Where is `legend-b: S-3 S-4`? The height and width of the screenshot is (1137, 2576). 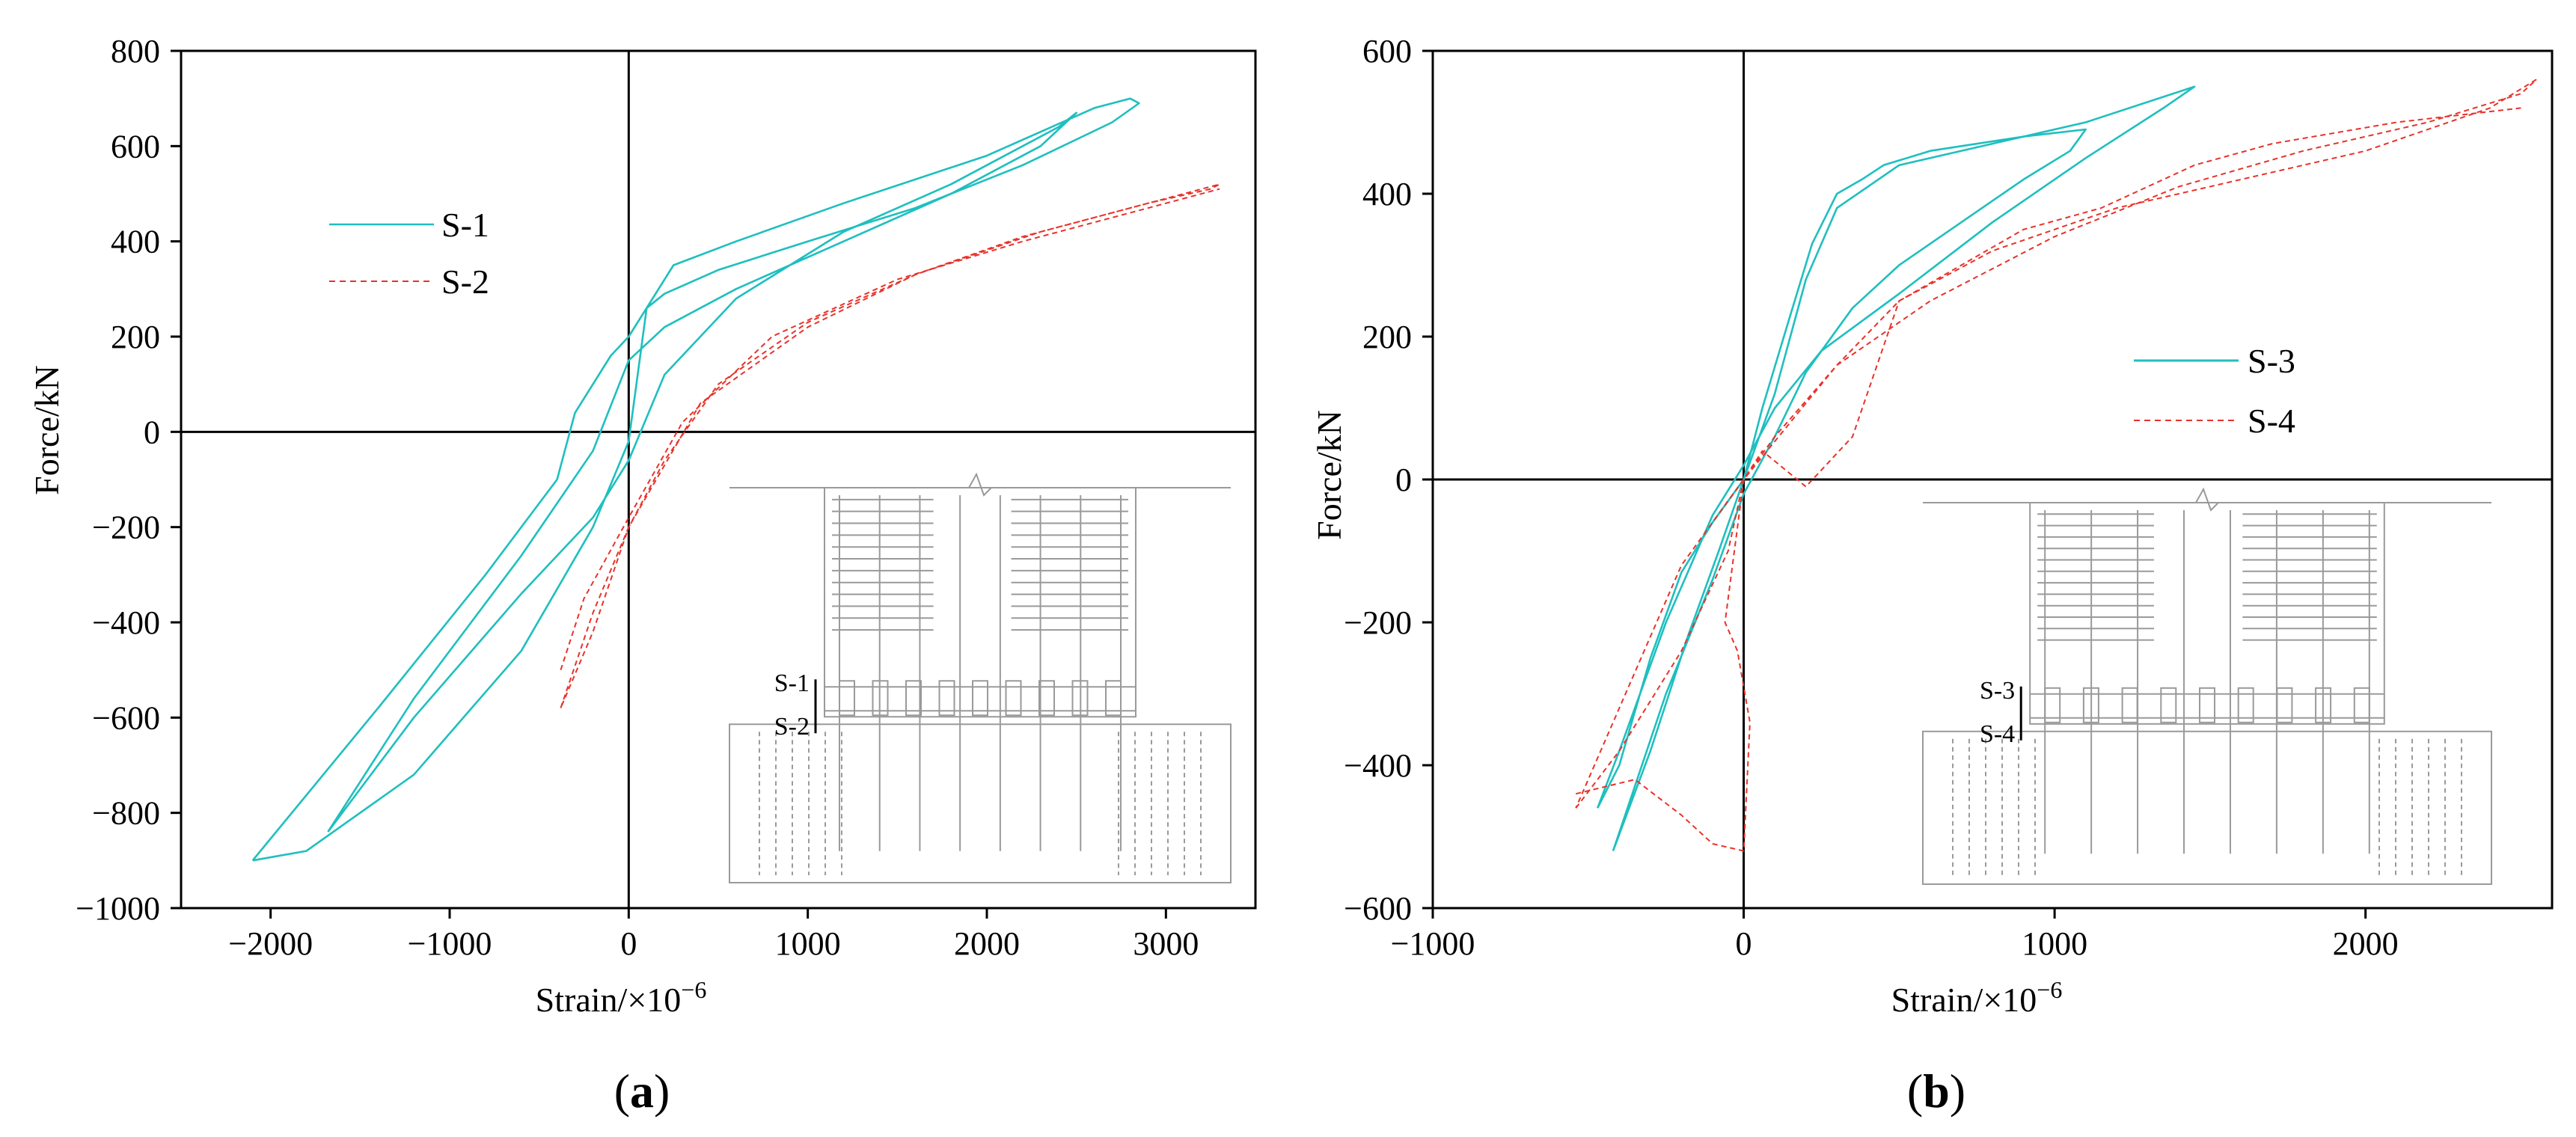
legend-b: S-3 S-4 is located at coordinates (2214, 391).